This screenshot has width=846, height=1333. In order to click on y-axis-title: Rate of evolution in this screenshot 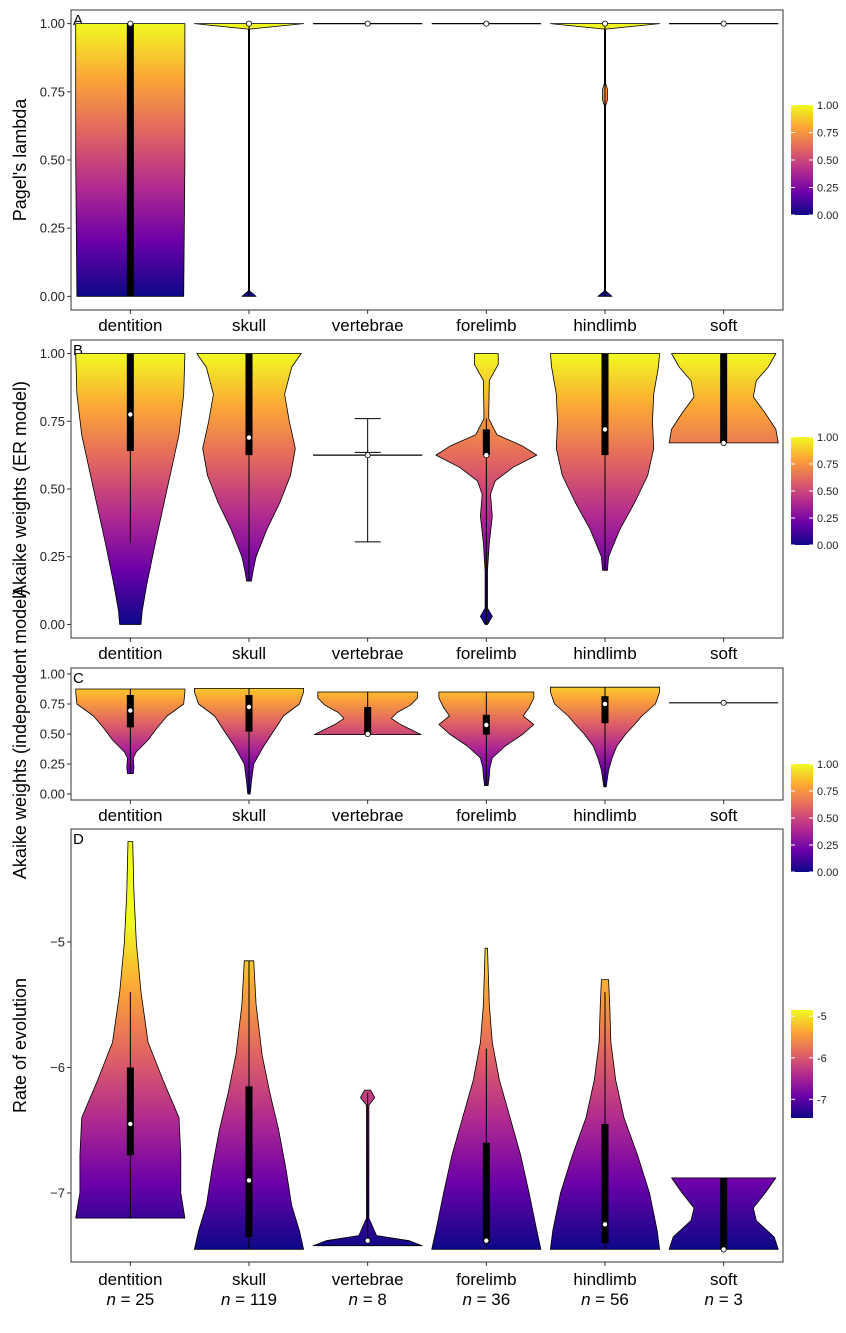, I will do `click(20, 1045)`.